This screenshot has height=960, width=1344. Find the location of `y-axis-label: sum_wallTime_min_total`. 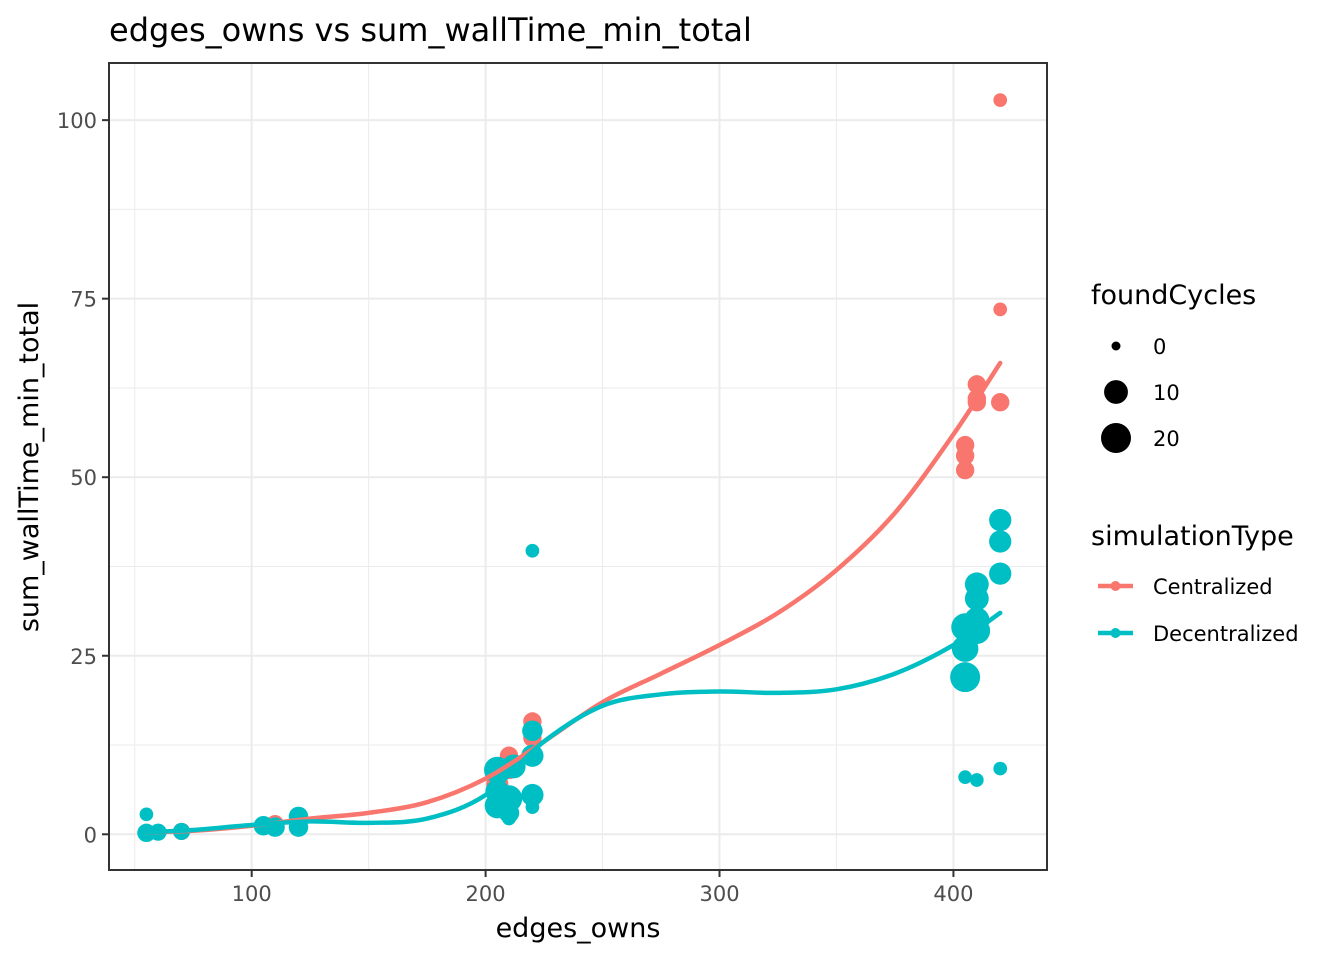

y-axis-label: sum_wallTime_min_total is located at coordinates (29, 467).